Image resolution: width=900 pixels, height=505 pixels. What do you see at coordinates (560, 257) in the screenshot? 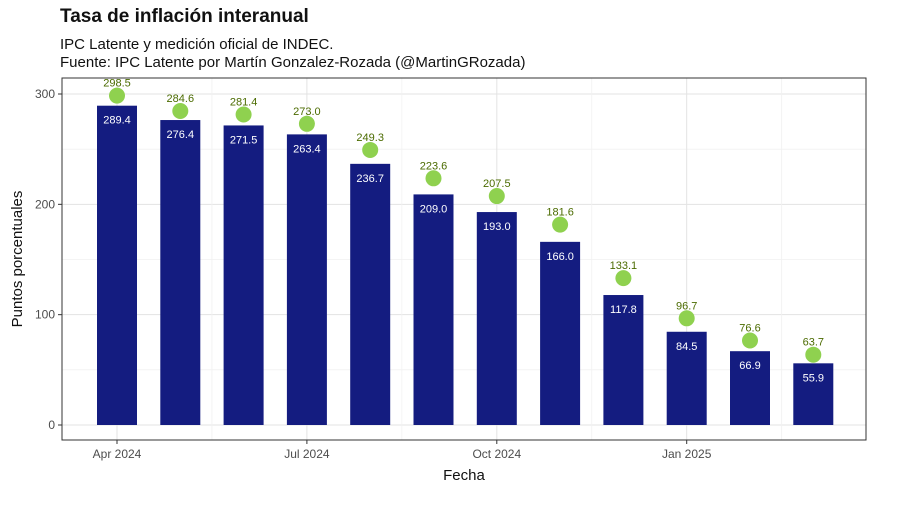
I see `bar-value-label: 166.0` at bounding box center [560, 257].